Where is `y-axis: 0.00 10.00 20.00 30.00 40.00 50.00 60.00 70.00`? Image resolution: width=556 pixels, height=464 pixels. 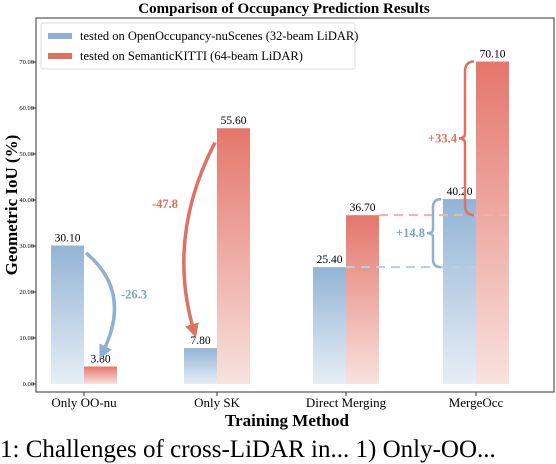
y-axis: 0.00 10.00 20.00 30.00 40.00 50.00 60.00 70.00 is located at coordinates (27, 223).